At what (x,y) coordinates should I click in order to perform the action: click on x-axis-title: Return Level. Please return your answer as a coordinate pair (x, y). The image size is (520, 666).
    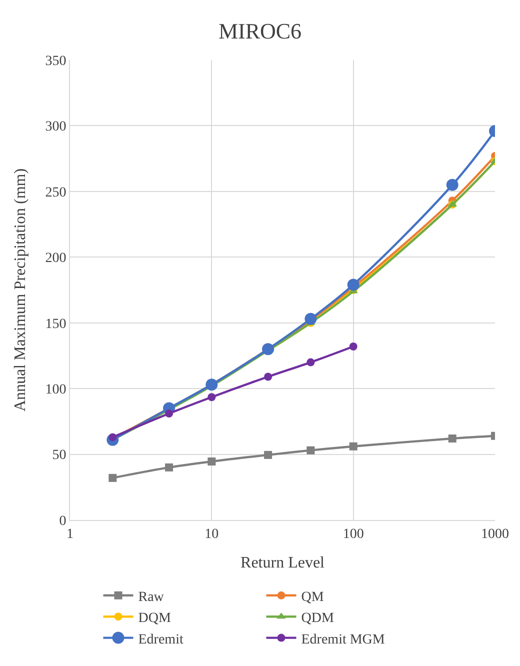
    Looking at the image, I should click on (283, 563).